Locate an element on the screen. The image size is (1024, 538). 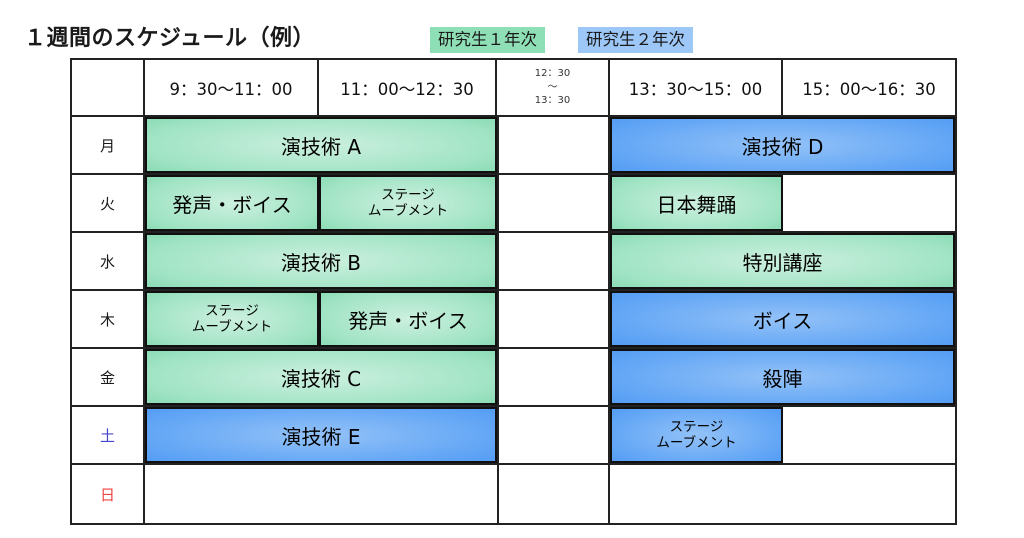
header-time-1: 9：30～11：00 is located at coordinates (232, 87).